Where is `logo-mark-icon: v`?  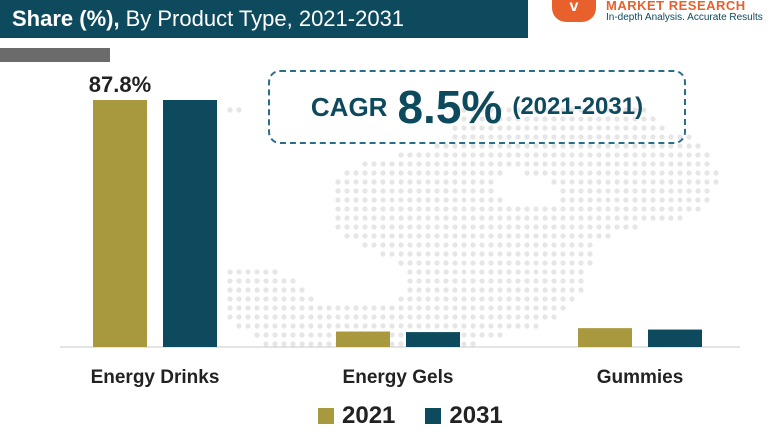
logo-mark-icon: v is located at coordinates (574, 11).